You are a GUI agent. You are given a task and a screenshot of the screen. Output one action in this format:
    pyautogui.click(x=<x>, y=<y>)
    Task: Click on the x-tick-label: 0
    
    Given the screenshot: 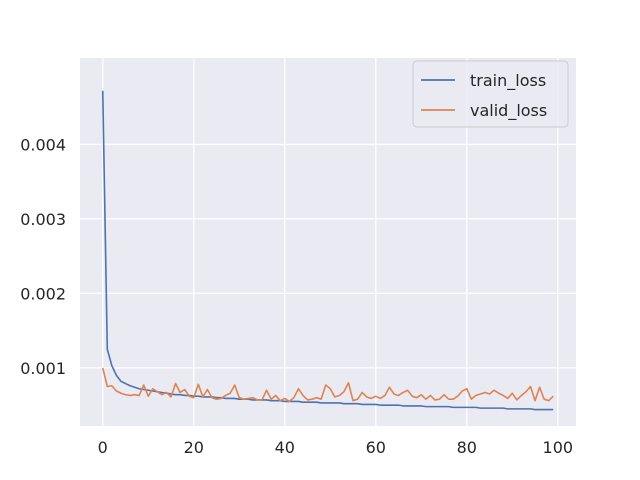 What is the action you would take?
    pyautogui.click(x=103, y=447)
    